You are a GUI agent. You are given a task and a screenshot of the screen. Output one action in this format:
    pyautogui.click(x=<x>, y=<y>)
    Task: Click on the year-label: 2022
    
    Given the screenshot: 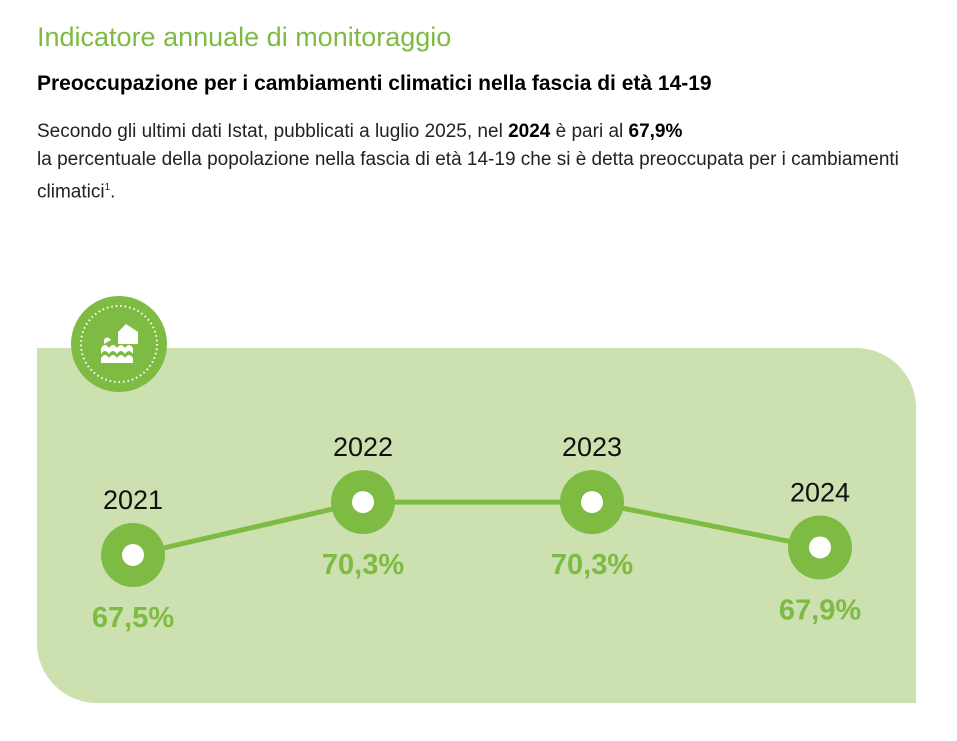 What is the action you would take?
    pyautogui.click(x=363, y=447)
    